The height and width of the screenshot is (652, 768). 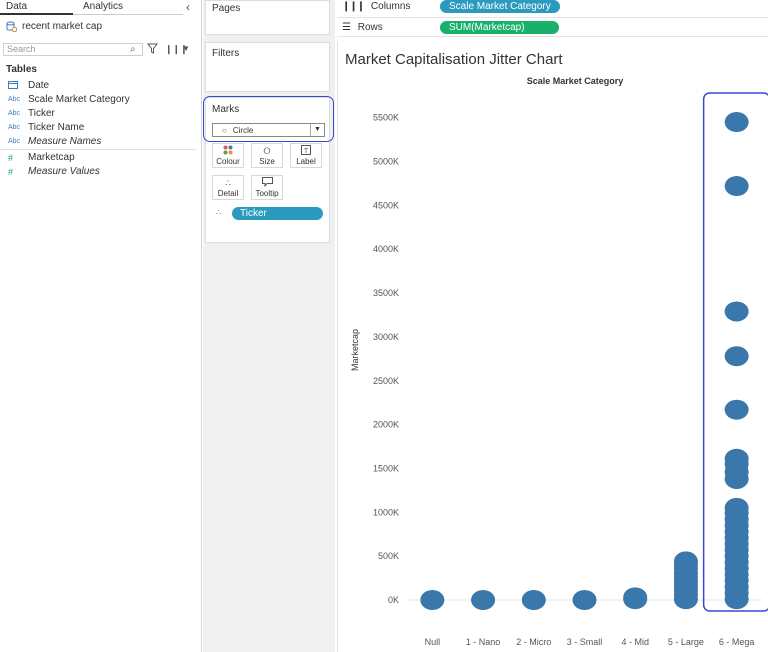 I want to click on columns-shelf, so click(x=552, y=9).